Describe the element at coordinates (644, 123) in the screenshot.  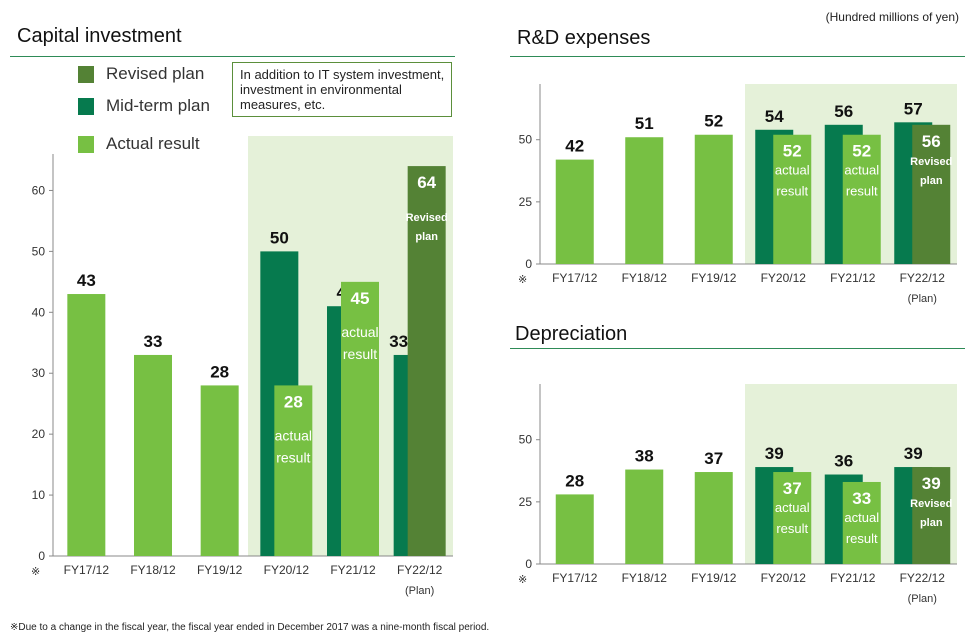
I see `rd-value-label: 51` at that location.